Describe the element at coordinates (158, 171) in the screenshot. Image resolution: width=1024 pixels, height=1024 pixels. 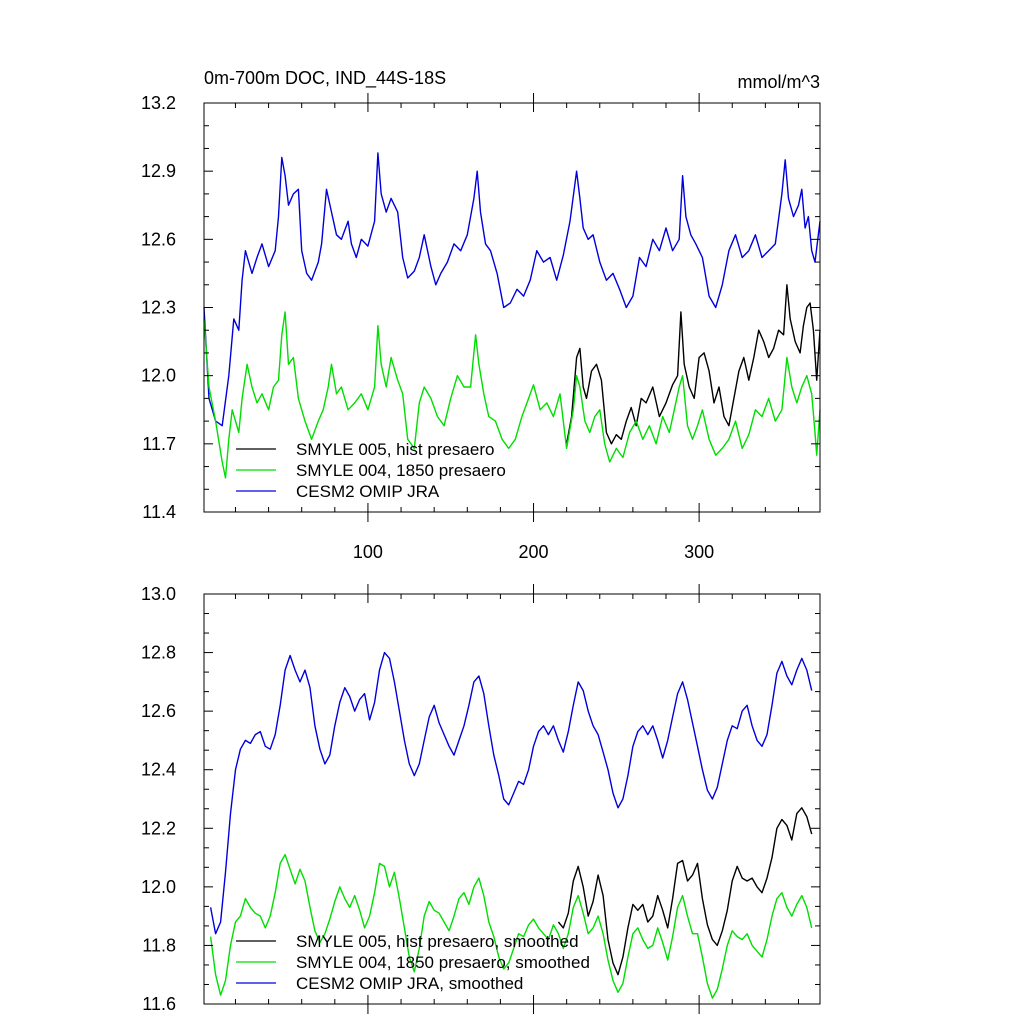
I see `y-tick-label: 12.9` at that location.